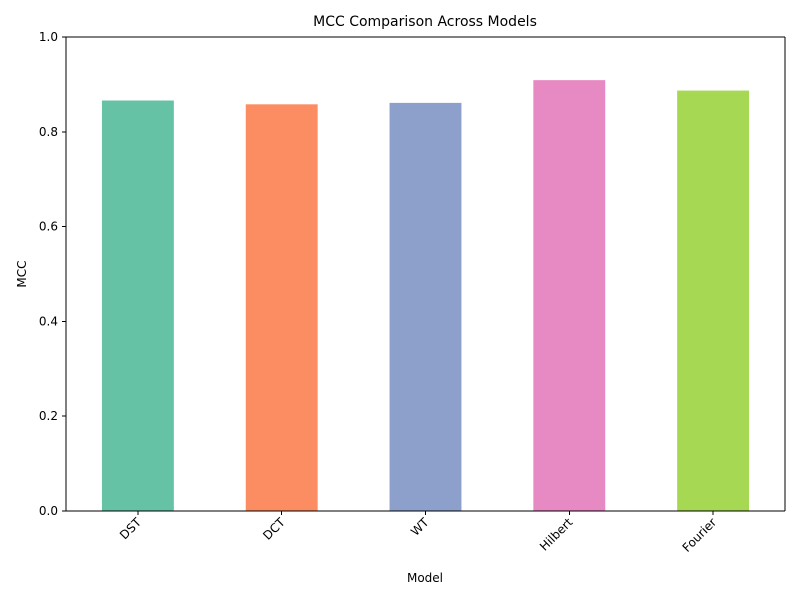 This screenshot has height=605, width=800. Describe the element at coordinates (281, 308) in the screenshot. I see `bar-dct` at that location.